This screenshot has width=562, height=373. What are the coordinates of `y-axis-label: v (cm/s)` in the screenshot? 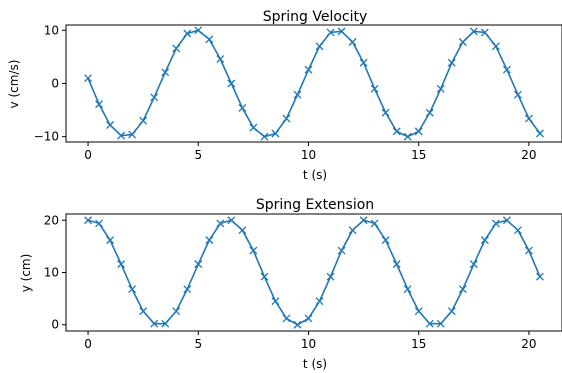 It's located at (14, 84).